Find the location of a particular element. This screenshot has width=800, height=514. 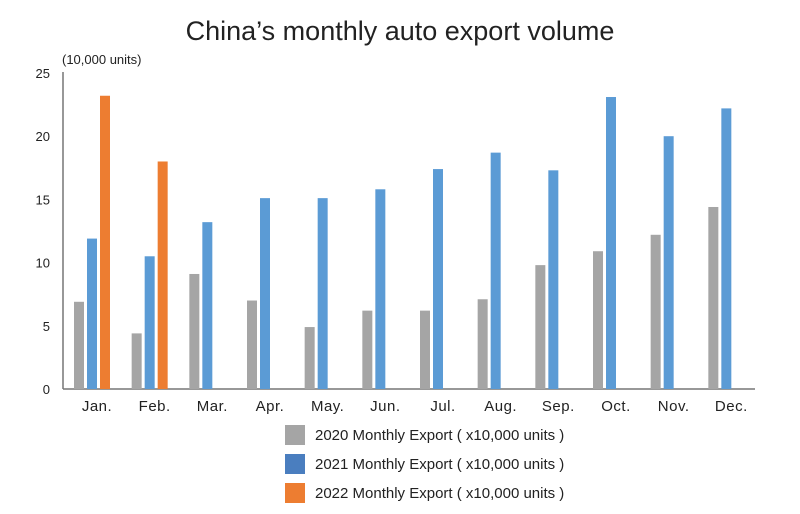

bar-1-nov is located at coordinates (668, 262).